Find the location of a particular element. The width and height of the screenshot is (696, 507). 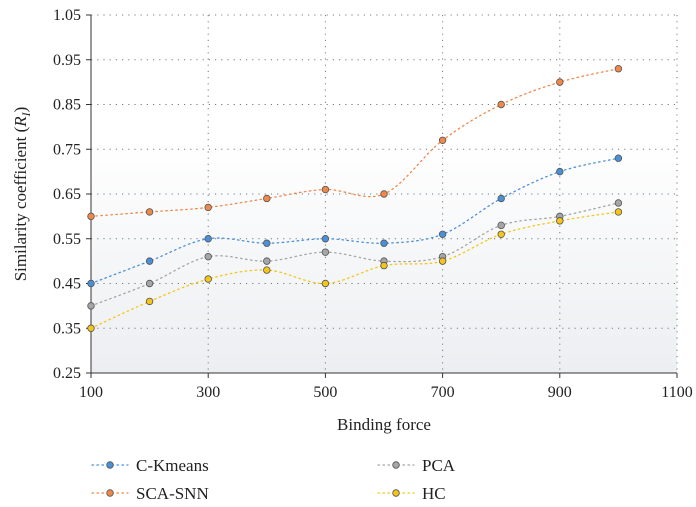

y-tick-label: 0.35 is located at coordinates (67, 328).